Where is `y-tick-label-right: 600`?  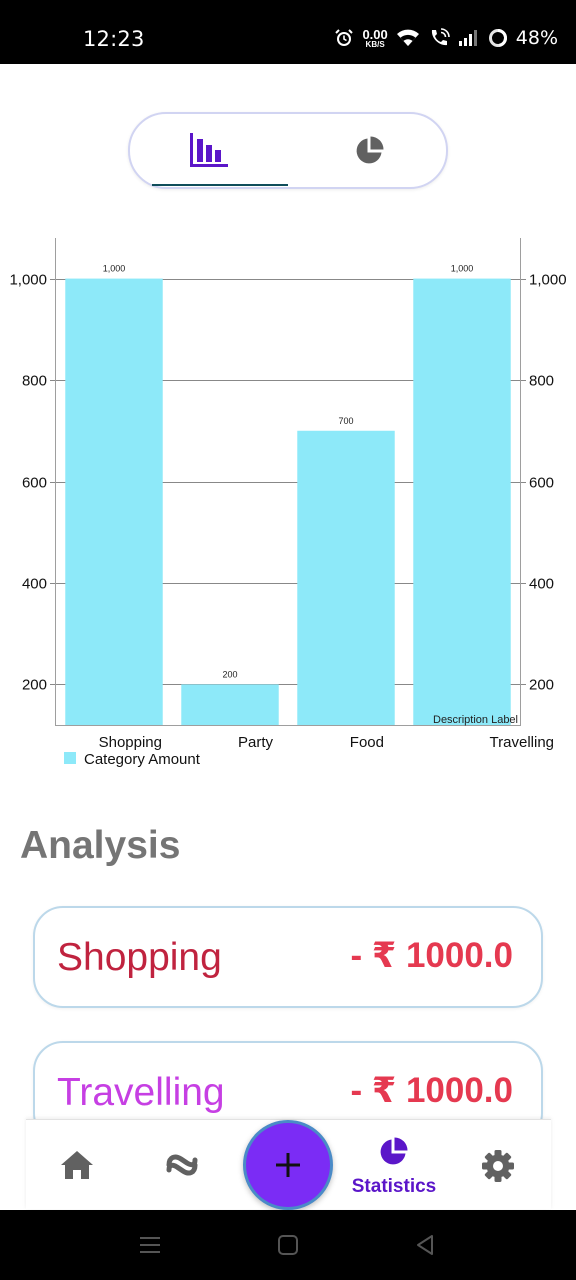 y-tick-label-right: 600 is located at coordinates (541, 483).